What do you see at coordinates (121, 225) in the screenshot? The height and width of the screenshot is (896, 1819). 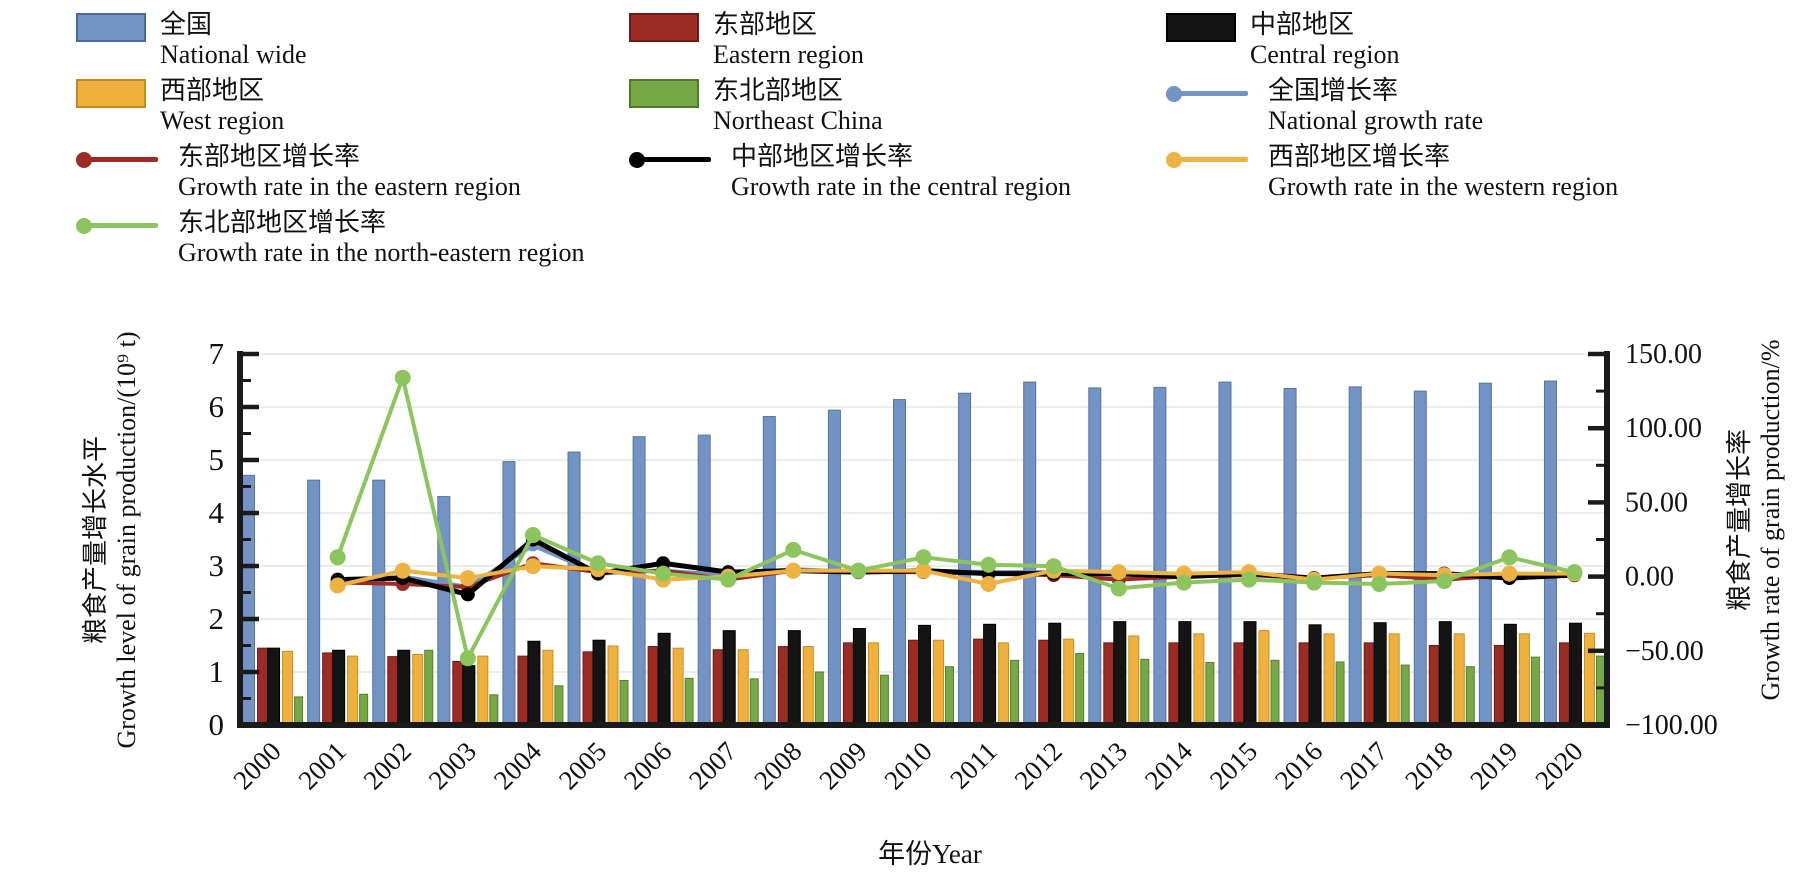 I see `northeast-rate-line-segment` at bounding box center [121, 225].